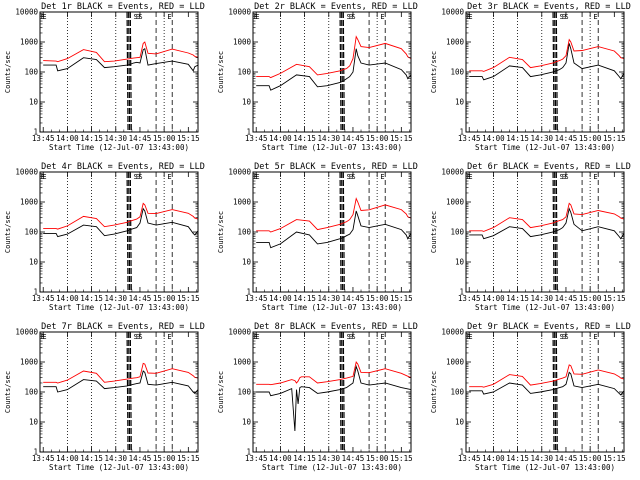 The width and height of the screenshot is (640, 480). I want to click on panel-title: Det 8r BLACK = Events, RED = LLD, so click(336, 327).